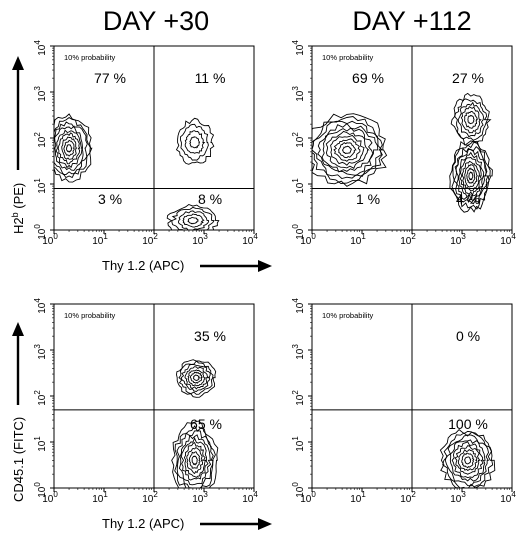 This screenshot has width=520, height=536. Describe the element at coordinates (468, 424) in the screenshot. I see `quadrant-percent-lower-right: 100 %` at that location.